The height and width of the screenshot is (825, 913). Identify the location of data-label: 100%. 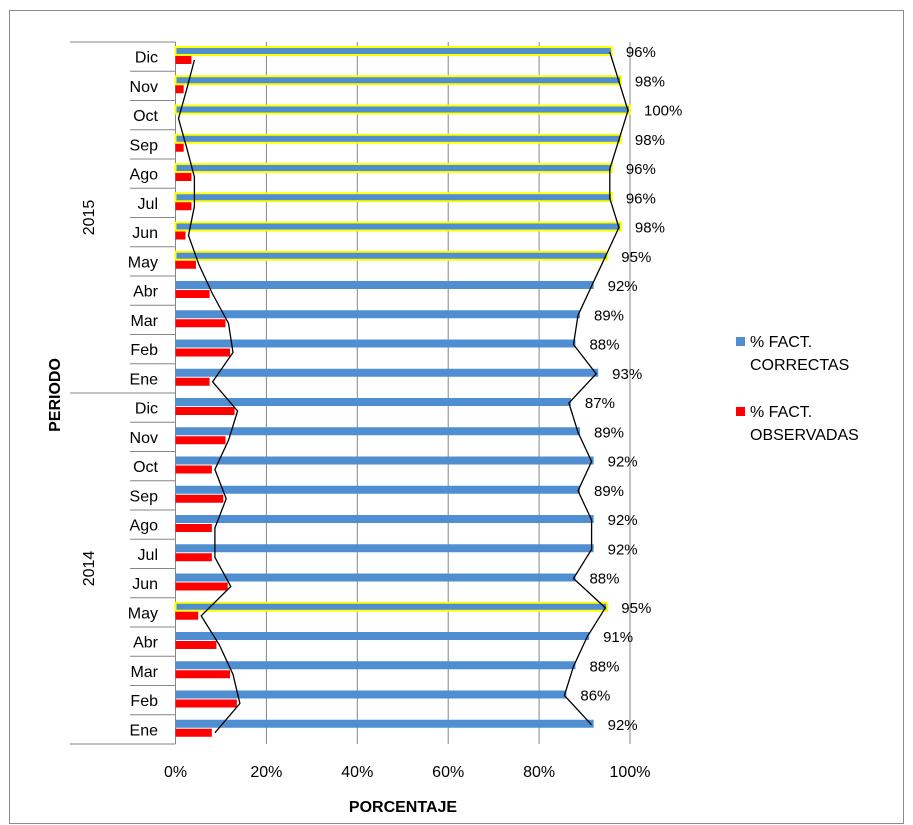
(663, 111).